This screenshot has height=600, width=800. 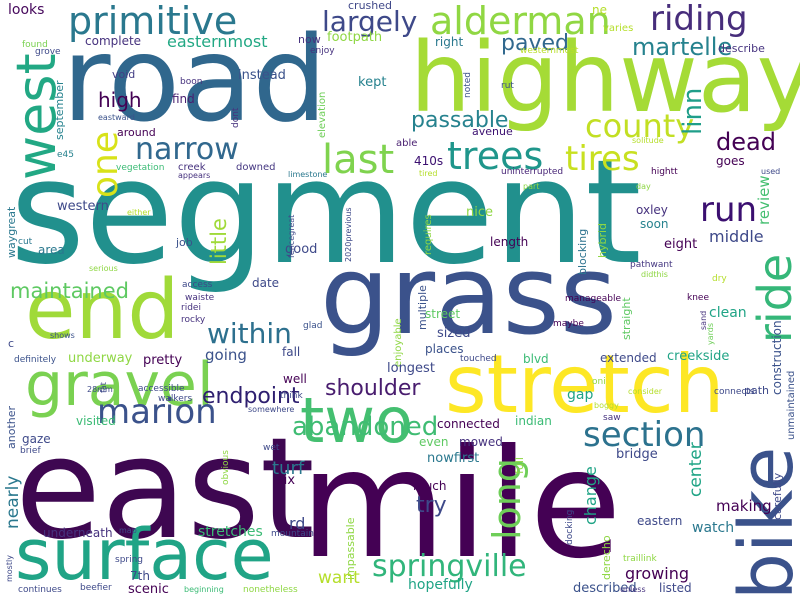 What do you see at coordinates (48, 52) in the screenshot?
I see `word: grove` at bounding box center [48, 52].